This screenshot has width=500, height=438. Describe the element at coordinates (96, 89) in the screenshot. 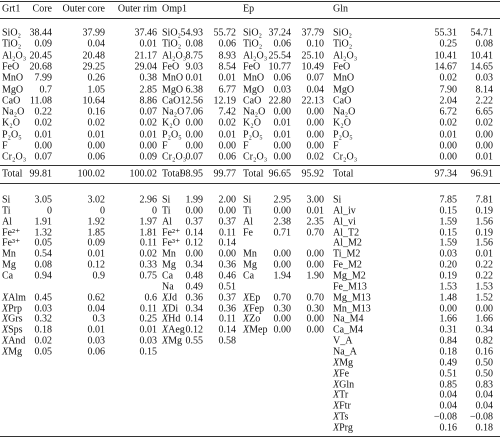

I see `cell-value: 1.05` at that location.